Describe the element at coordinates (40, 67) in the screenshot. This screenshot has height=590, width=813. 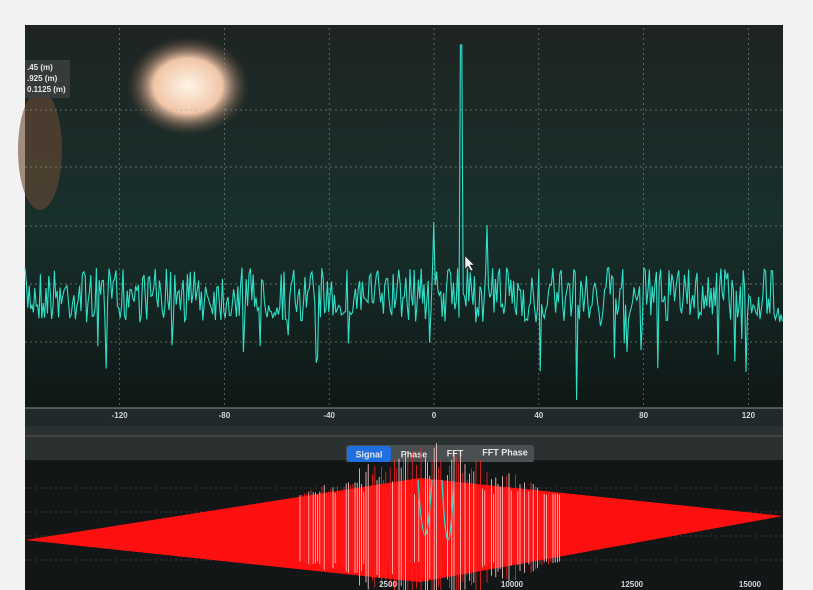
I see `readout-line: .45 (m)` at that location.